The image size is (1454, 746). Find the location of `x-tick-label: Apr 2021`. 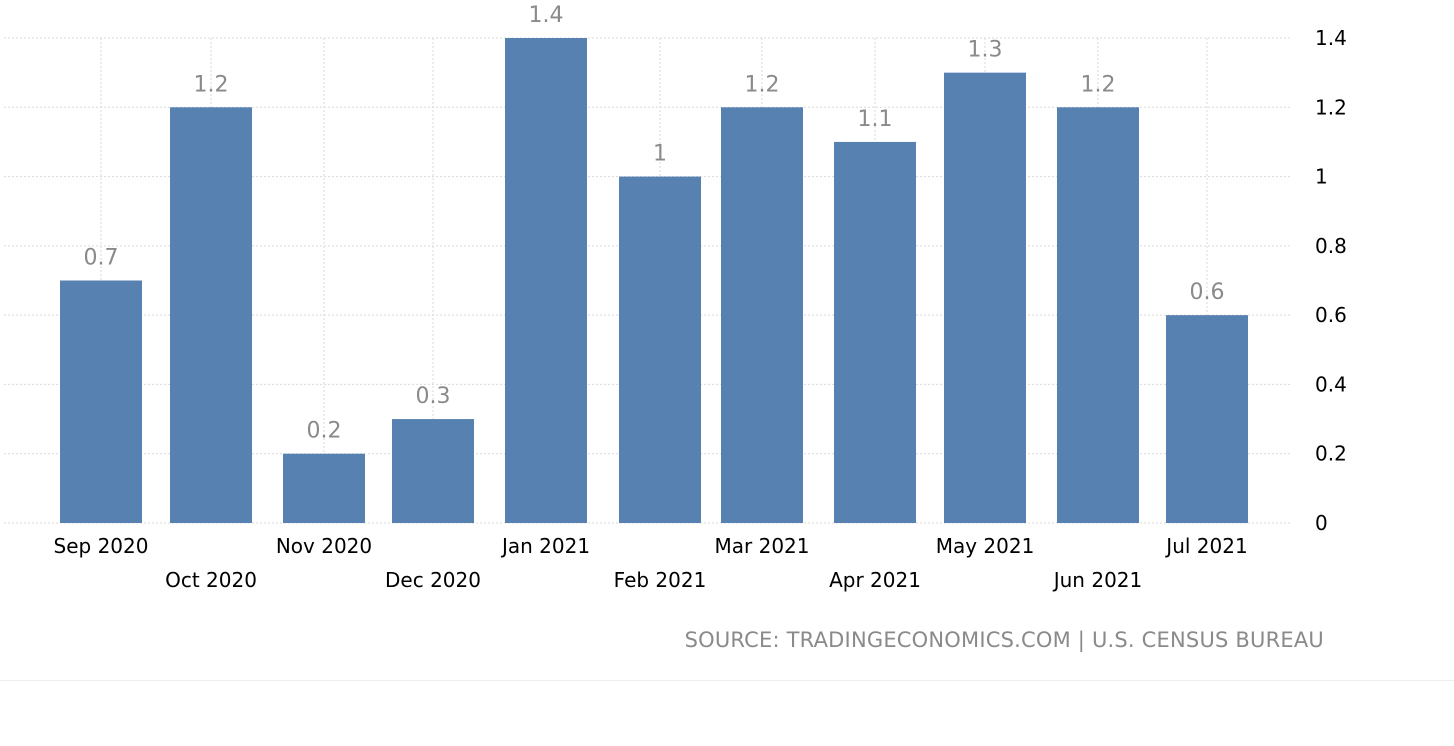

x-tick-label: Apr 2021 is located at coordinates (875, 580).